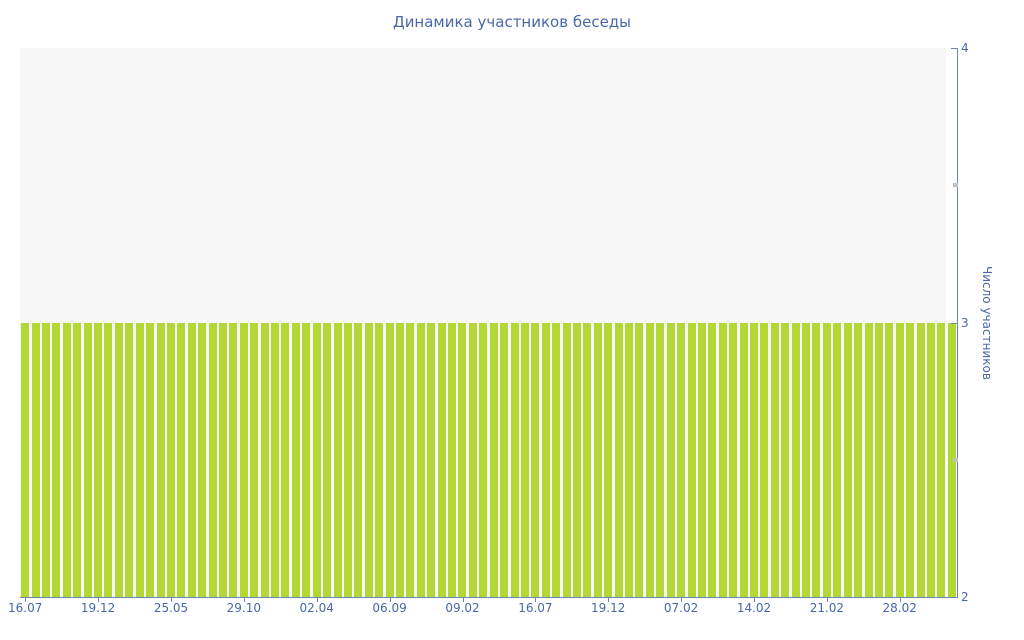 Image resolution: width=1024 pixels, height=640 pixels. Describe the element at coordinates (827, 608) in the screenshot. I see `x-tick-label: 21.02` at that location.